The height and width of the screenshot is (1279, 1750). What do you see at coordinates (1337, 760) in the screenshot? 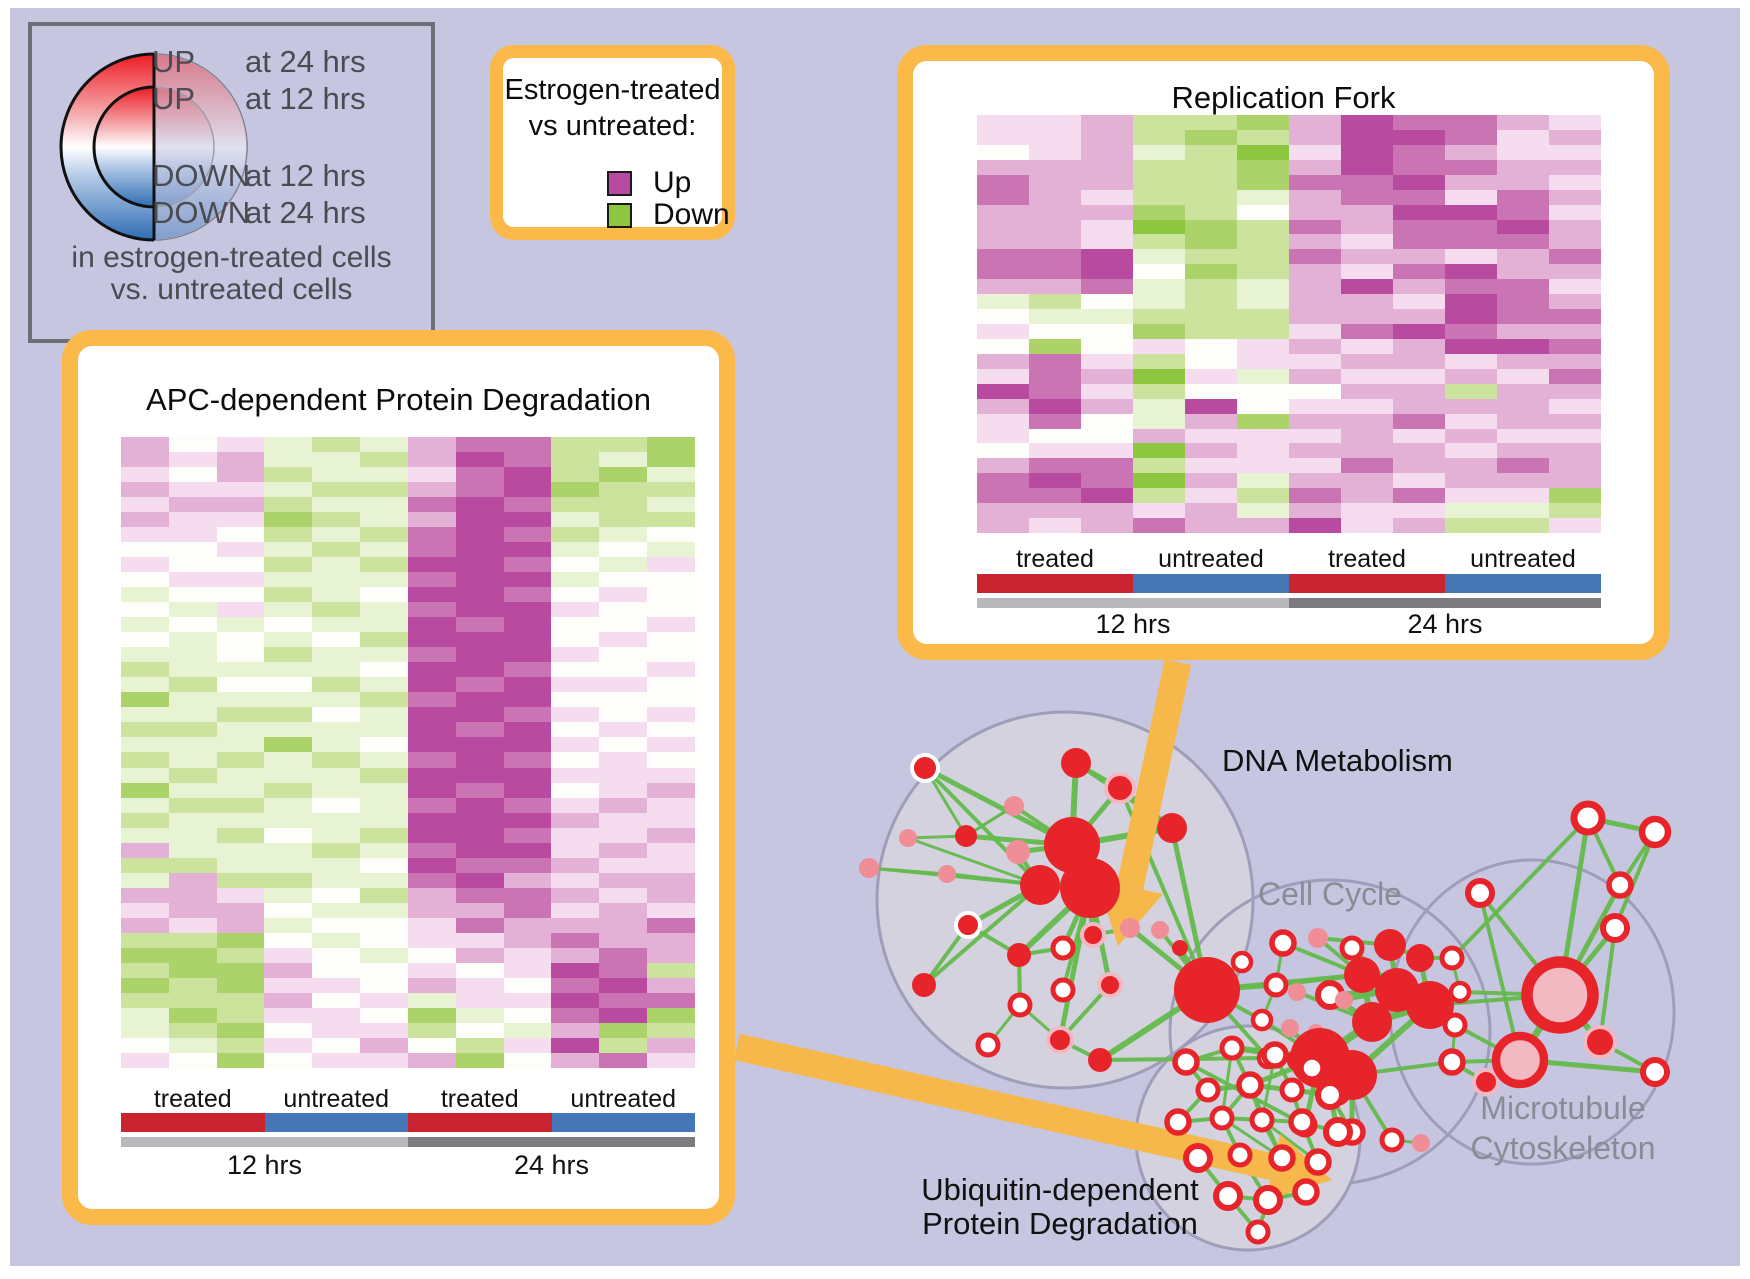
I see `cluster-label-dna-metabolism: DNA Metabolism` at bounding box center [1337, 760].